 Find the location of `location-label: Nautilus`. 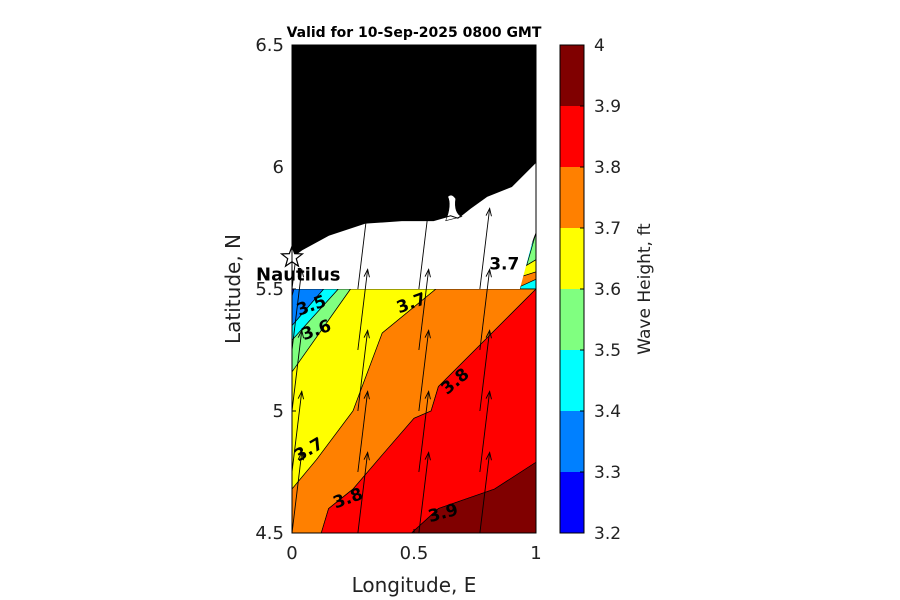

location-label: Nautilus is located at coordinates (298, 274).